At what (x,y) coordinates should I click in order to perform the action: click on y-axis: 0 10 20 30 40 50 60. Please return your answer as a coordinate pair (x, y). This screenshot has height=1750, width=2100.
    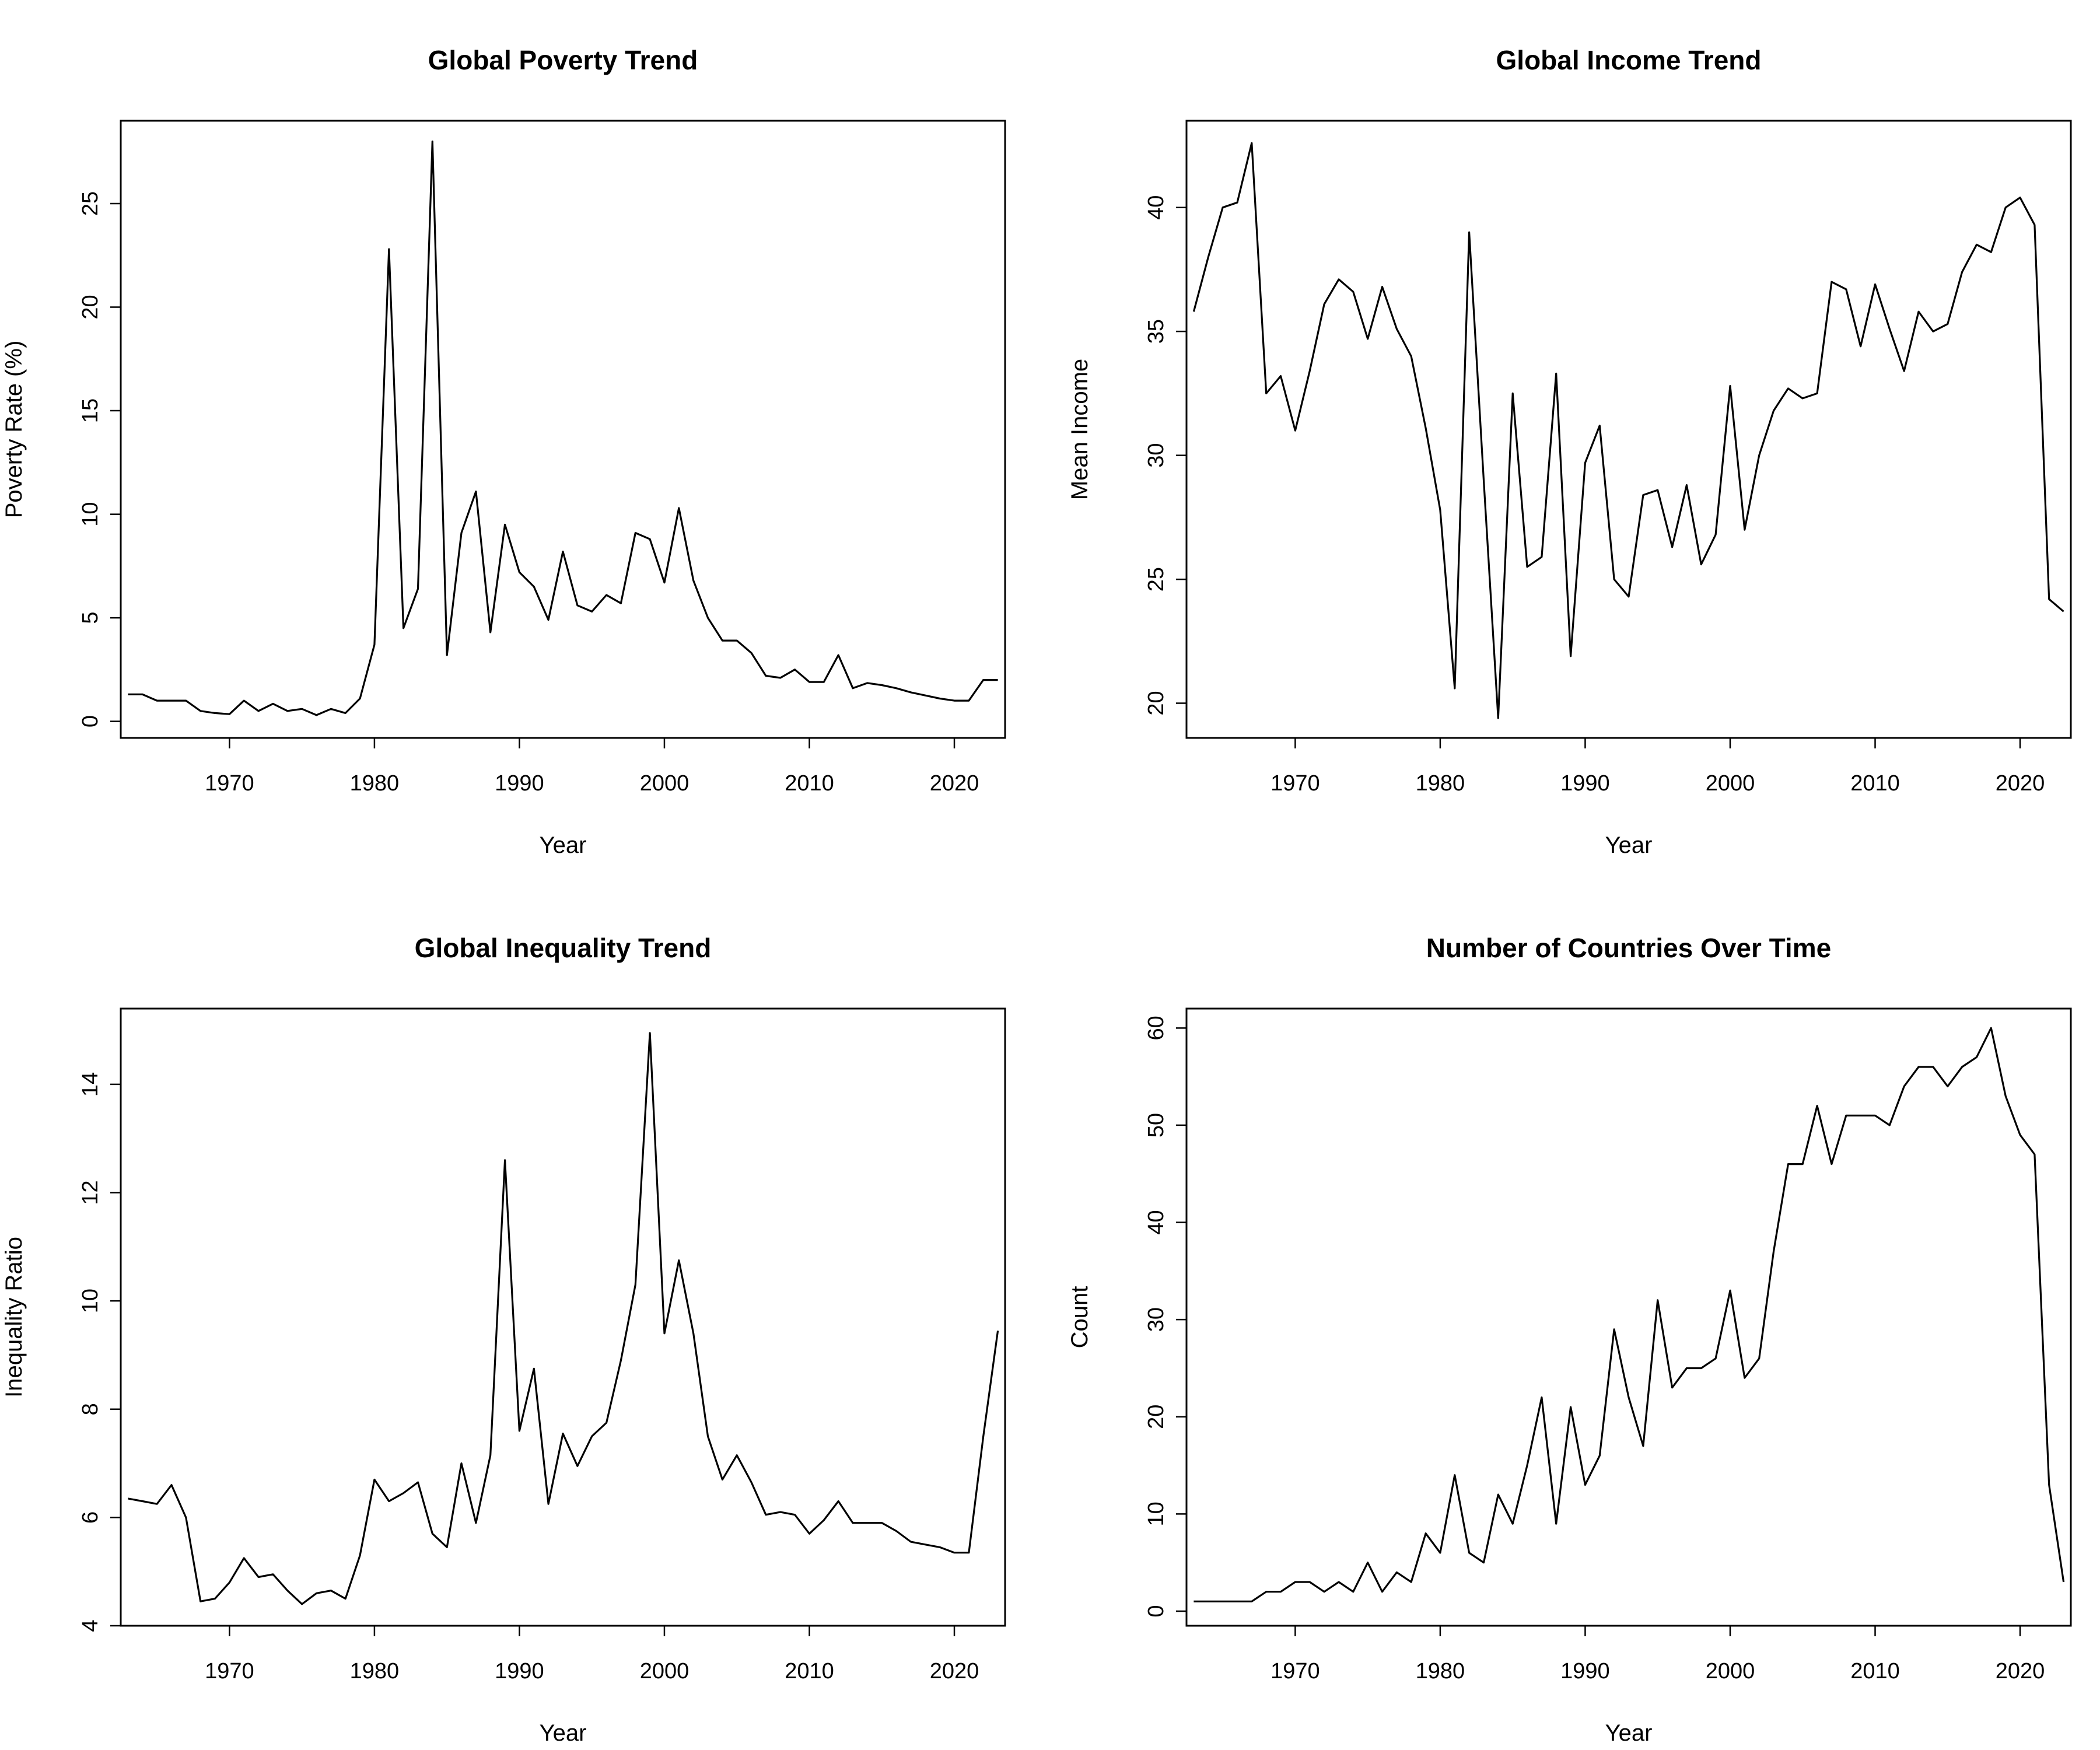
    Looking at the image, I should click on (1166, 1317).